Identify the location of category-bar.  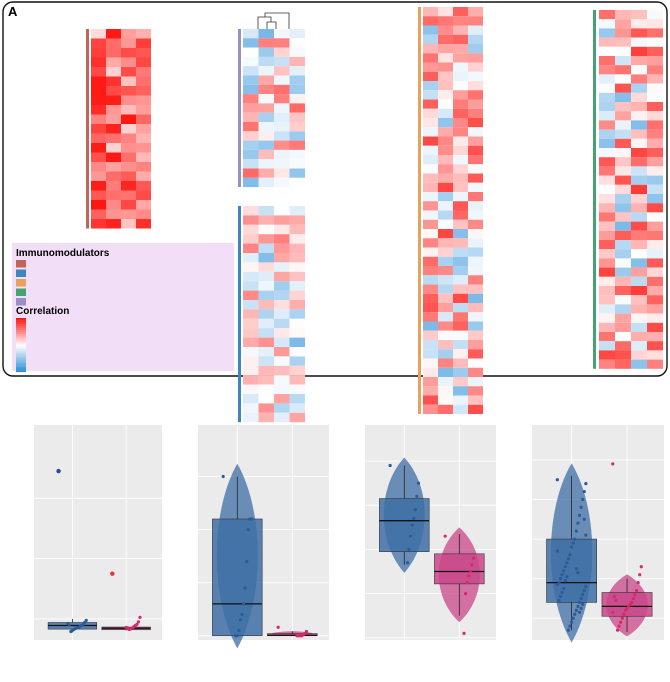
(239, 314).